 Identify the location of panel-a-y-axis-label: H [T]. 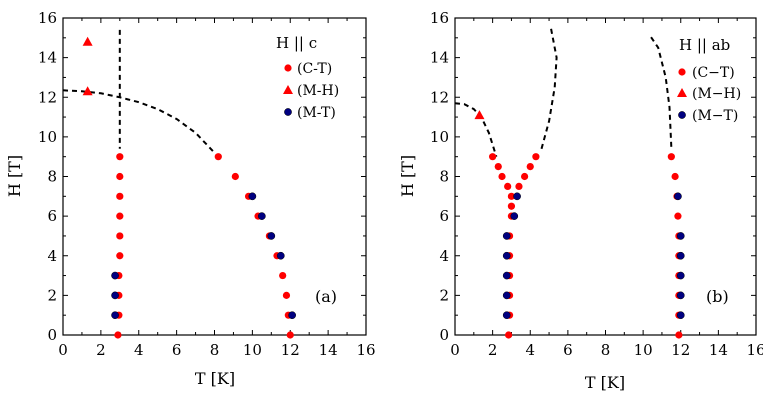
(14, 176).